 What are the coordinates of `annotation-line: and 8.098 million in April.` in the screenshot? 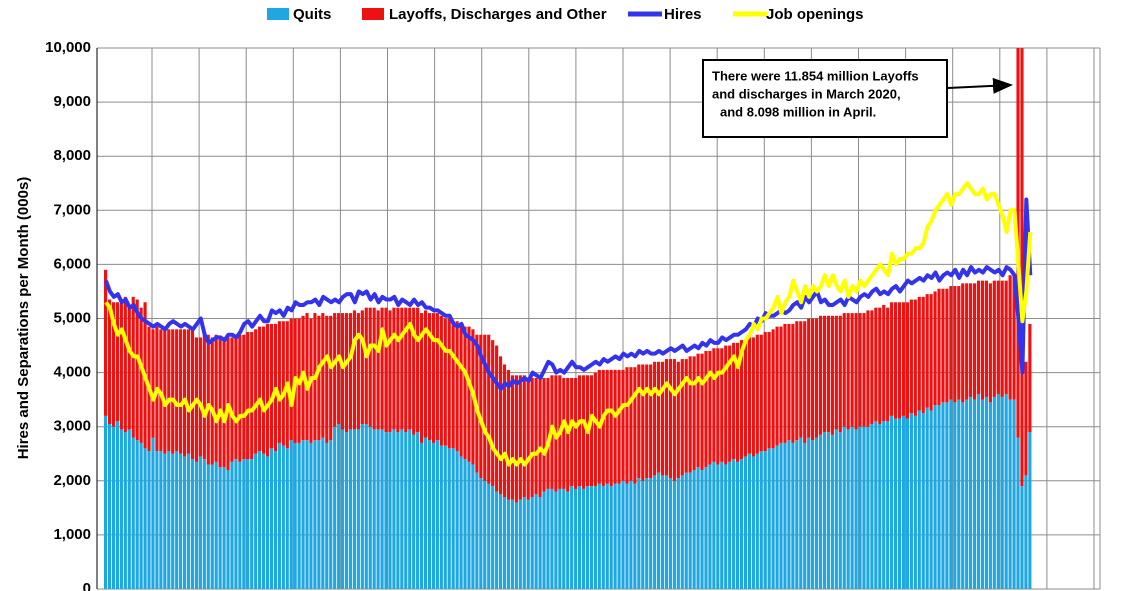 It's located at (798, 111).